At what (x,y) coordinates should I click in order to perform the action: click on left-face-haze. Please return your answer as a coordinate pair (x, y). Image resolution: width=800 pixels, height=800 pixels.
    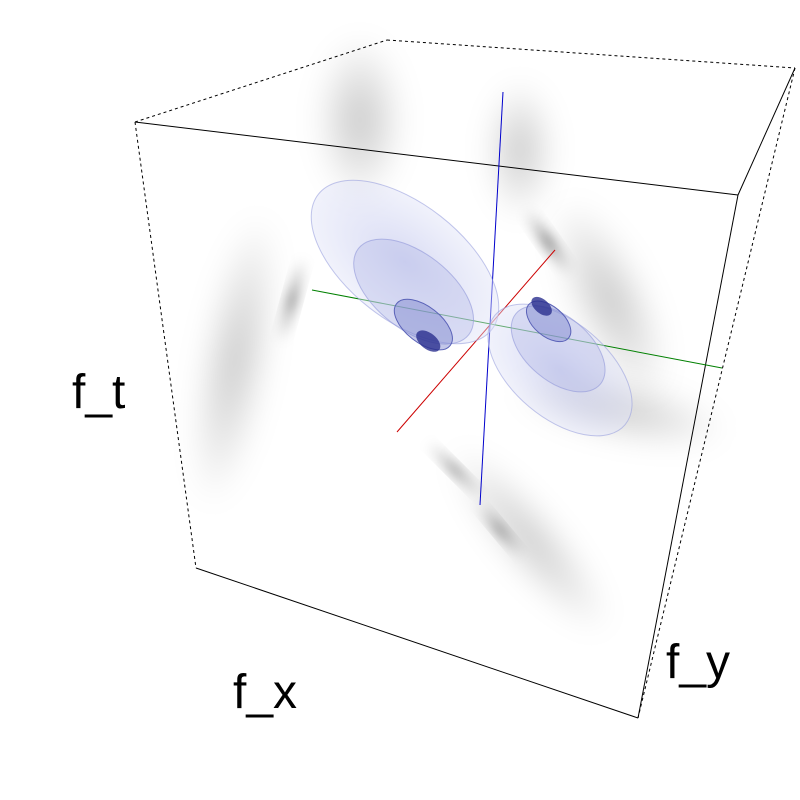
    Looking at the image, I should click on (235, 360).